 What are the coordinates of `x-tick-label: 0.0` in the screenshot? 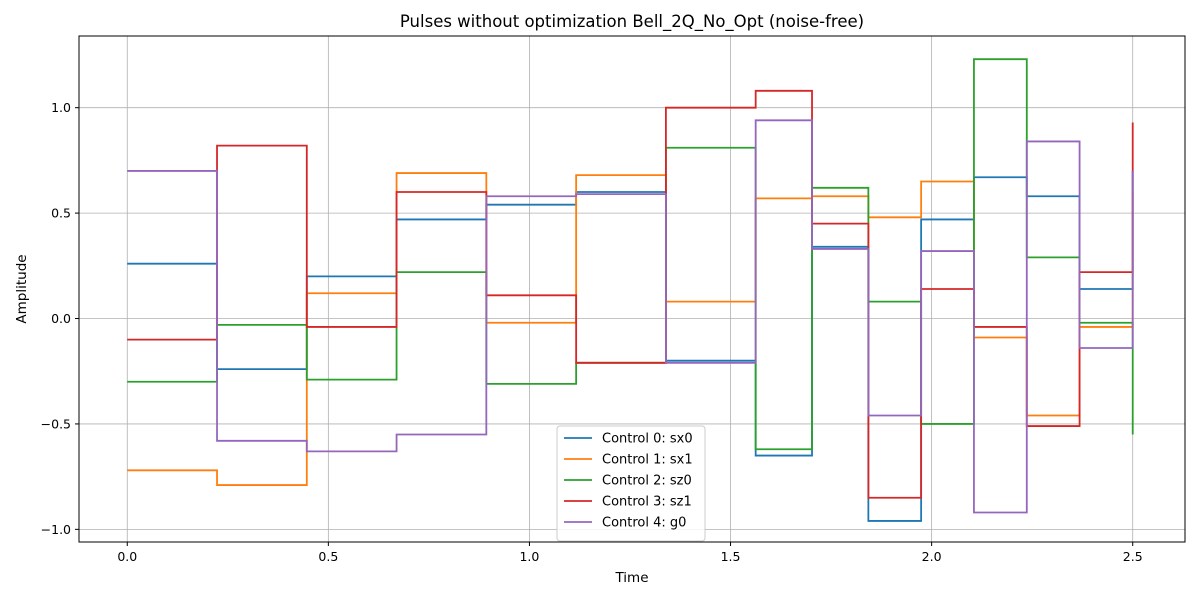 It's located at (127, 556).